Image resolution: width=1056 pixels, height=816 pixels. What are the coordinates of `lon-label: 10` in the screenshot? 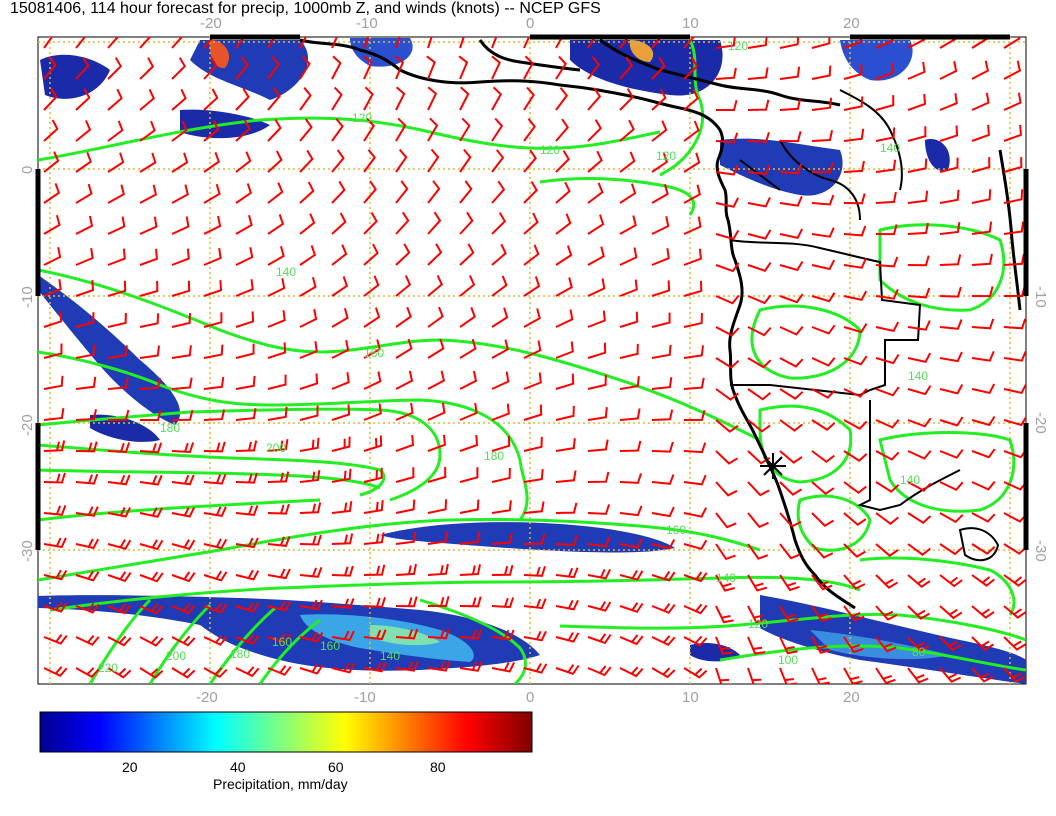 It's located at (690, 23).